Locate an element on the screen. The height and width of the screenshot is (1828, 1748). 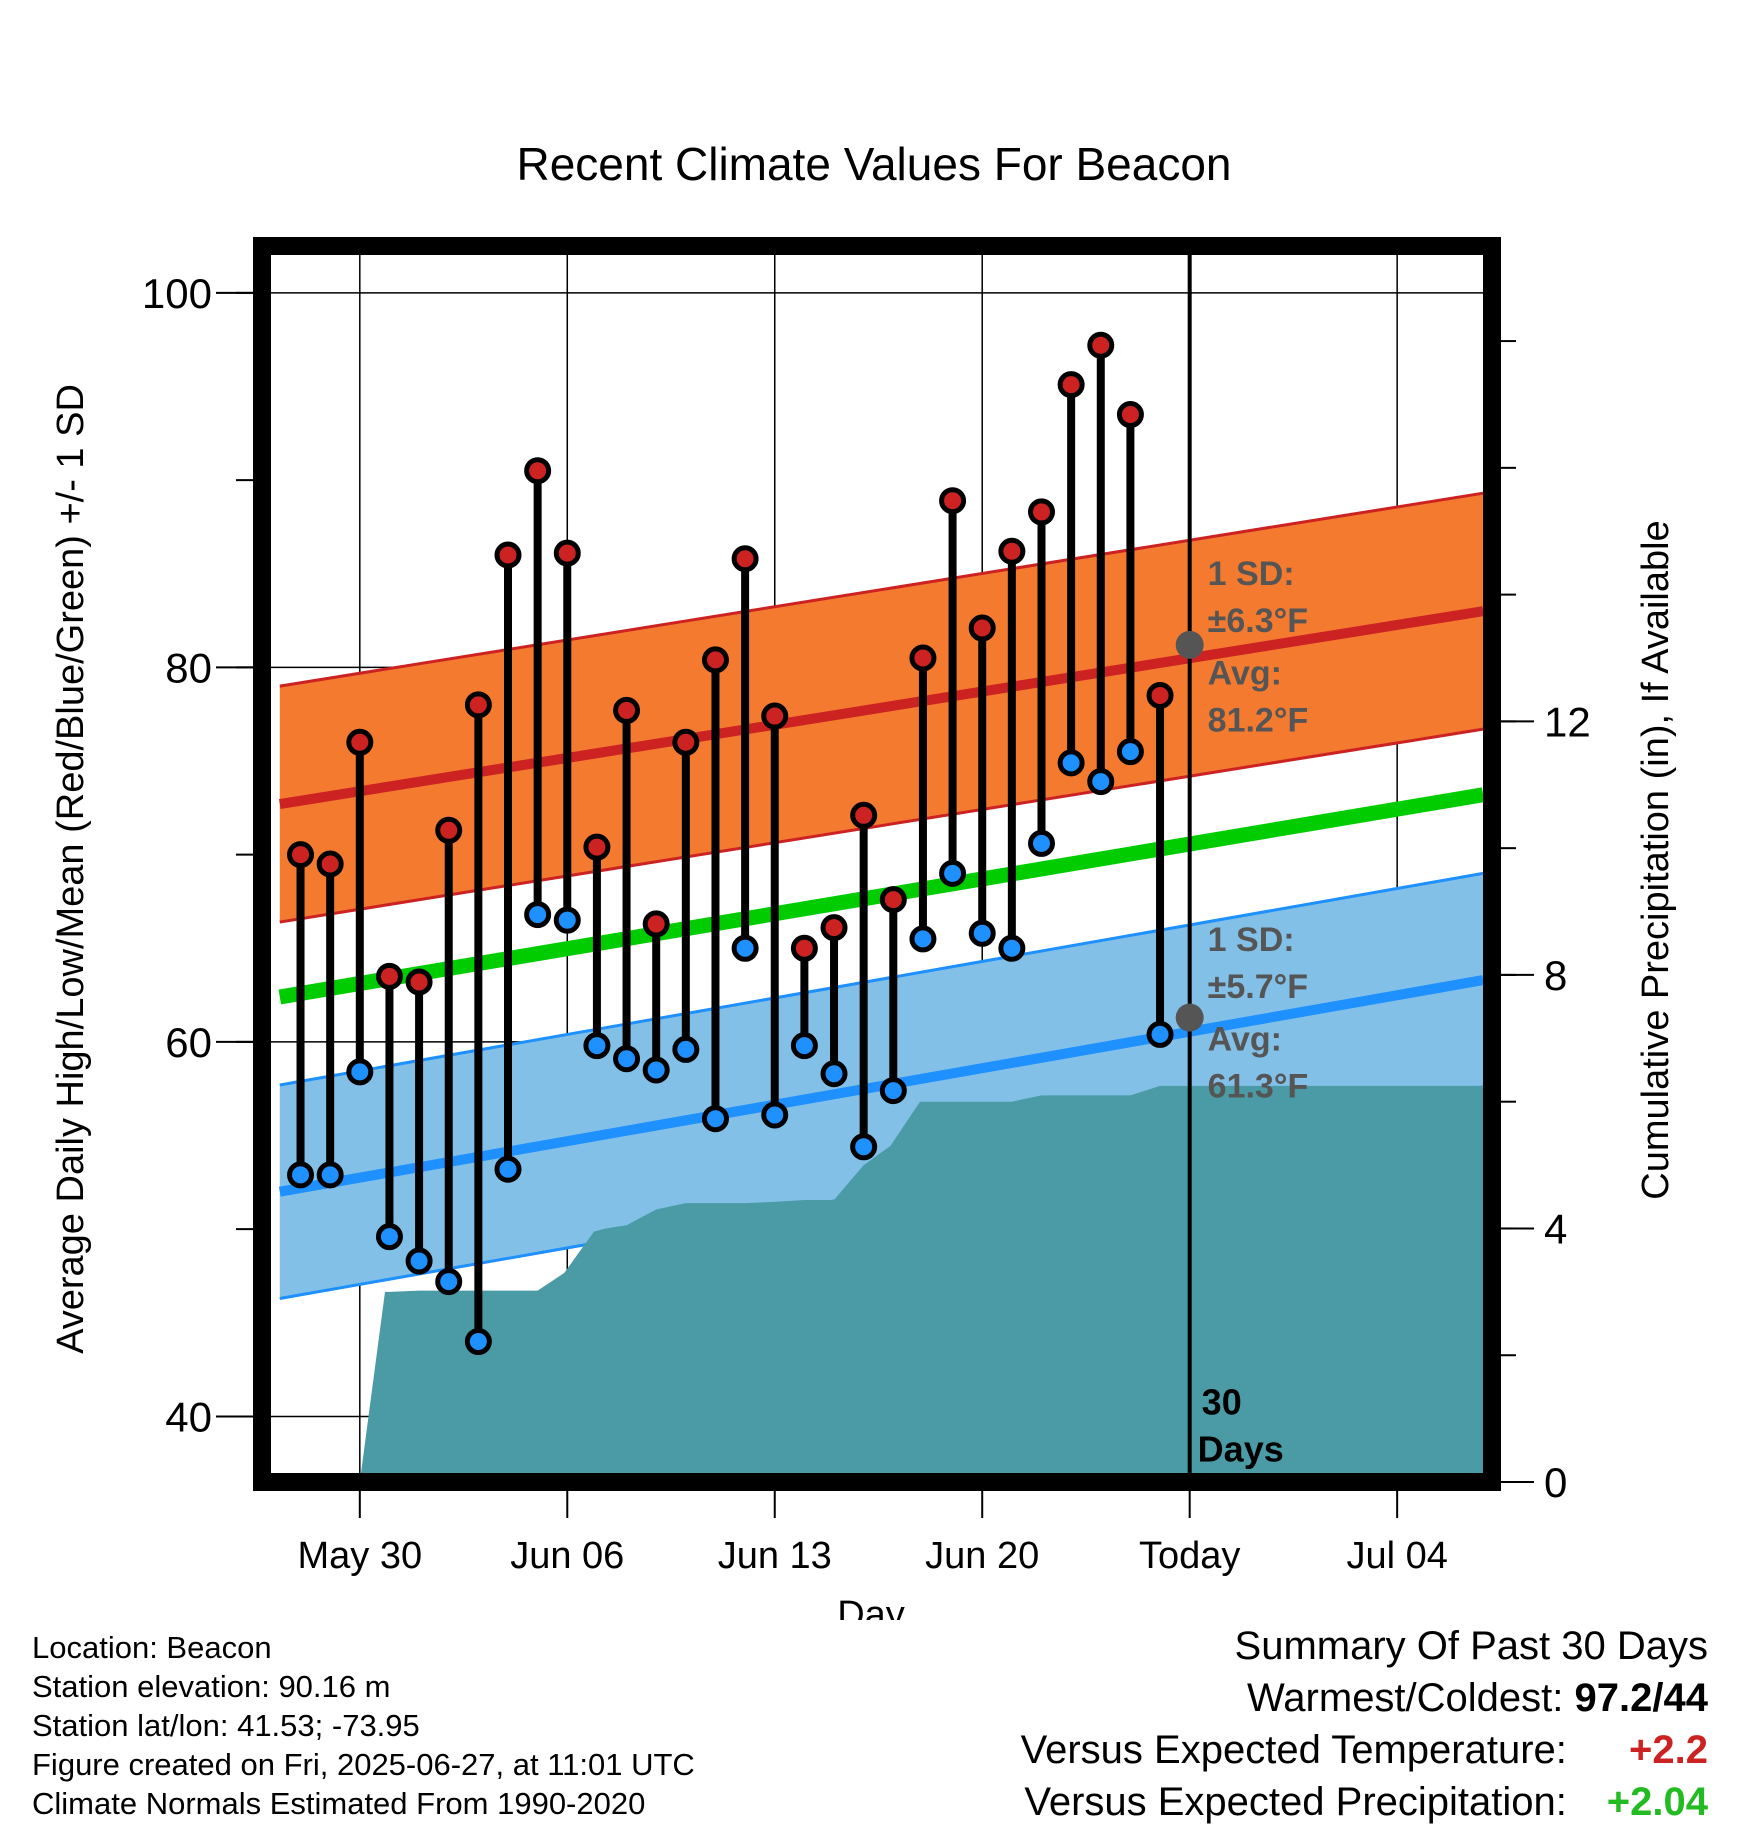
left-tick-label: 80 is located at coordinates (188, 667).